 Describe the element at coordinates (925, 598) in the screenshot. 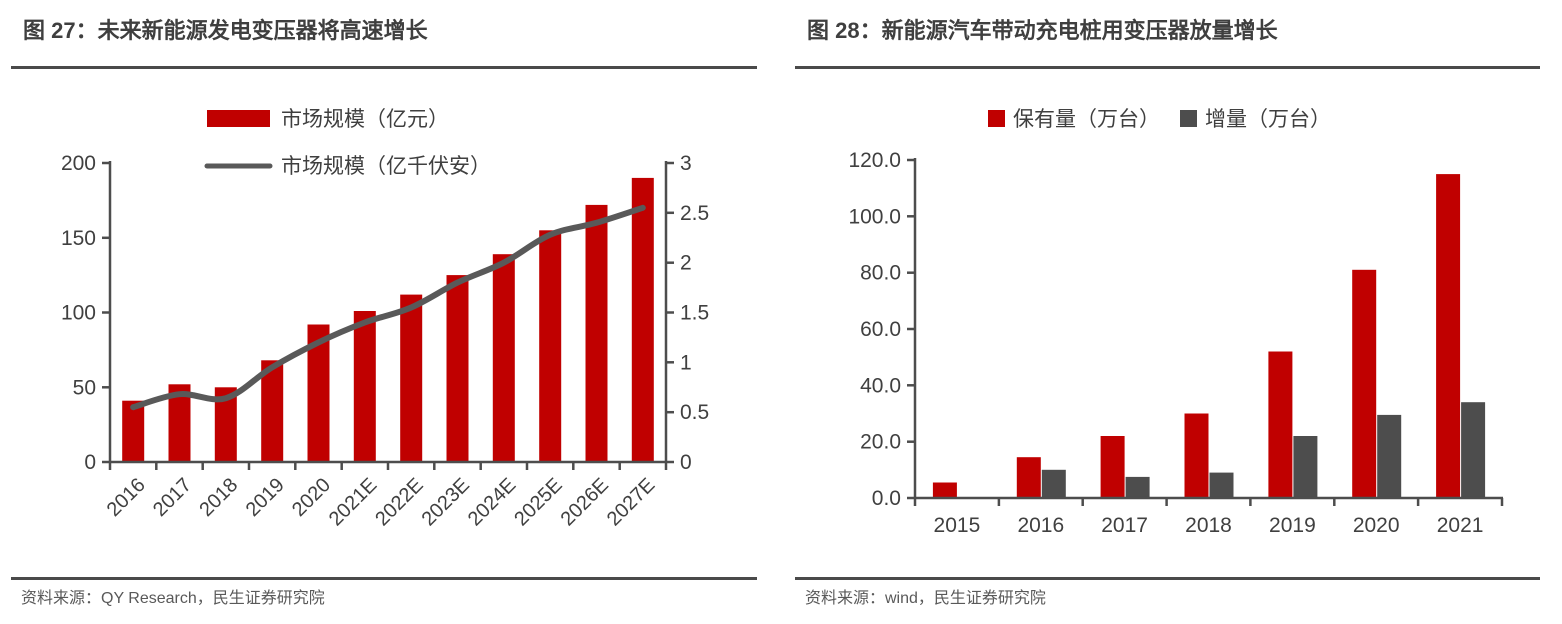

I see `figure-28-source: 资料来源：wind，民生证券研究院` at that location.